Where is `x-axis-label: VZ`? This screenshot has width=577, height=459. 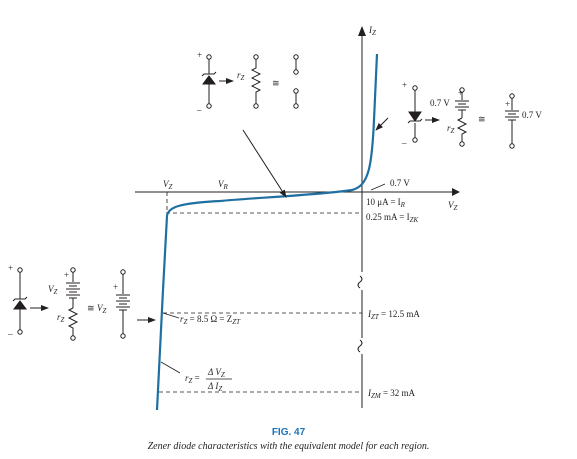 x-axis-label: VZ is located at coordinates (453, 206).